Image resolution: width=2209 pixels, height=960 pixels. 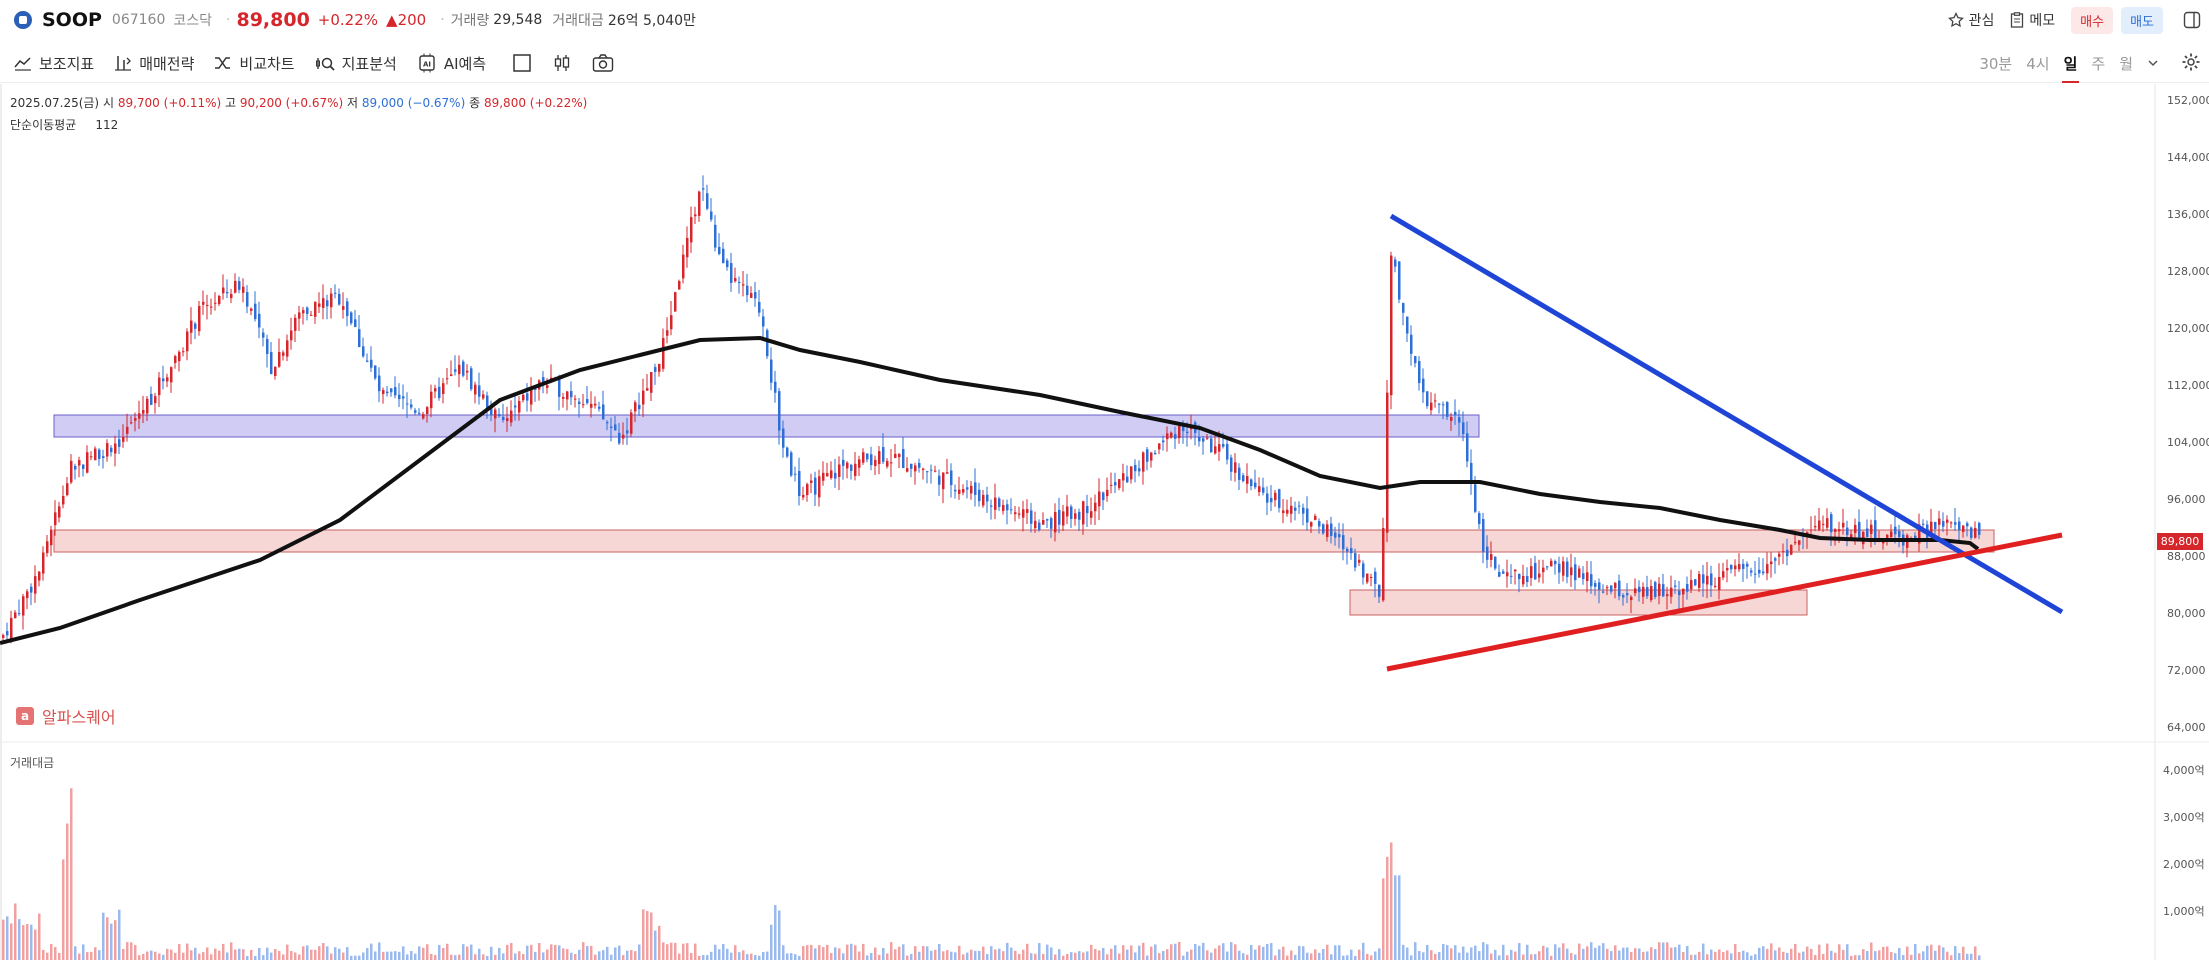 I want to click on ai-predict-button: AI AI예측, so click(x=451, y=63).